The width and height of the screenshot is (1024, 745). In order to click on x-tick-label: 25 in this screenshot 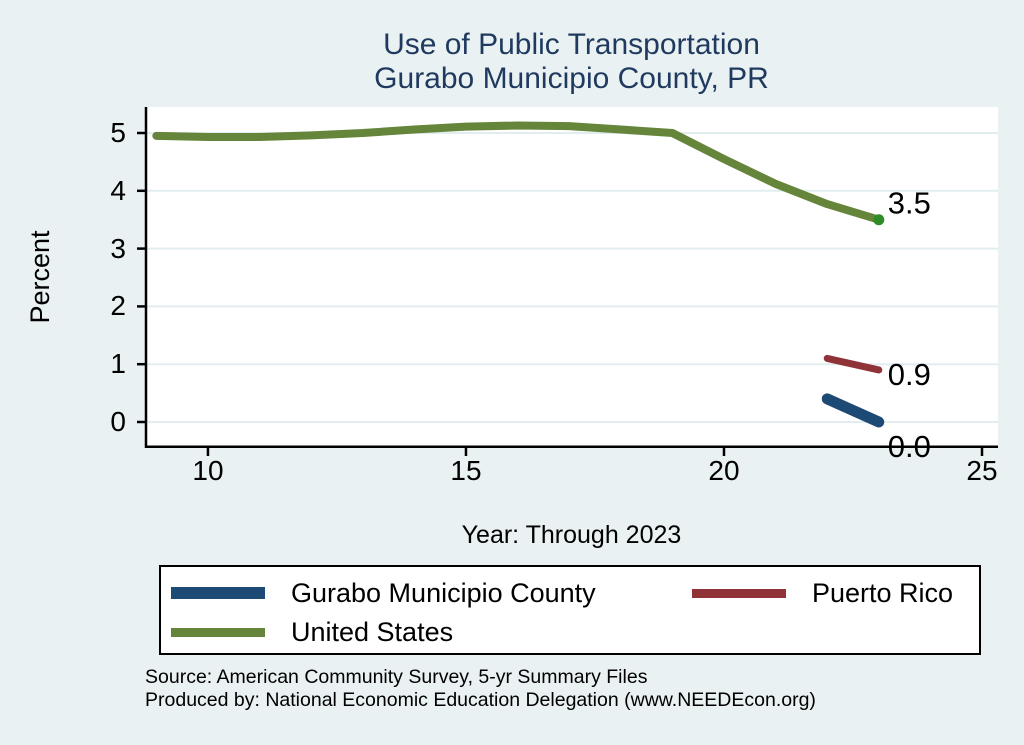, I will do `click(982, 470)`.